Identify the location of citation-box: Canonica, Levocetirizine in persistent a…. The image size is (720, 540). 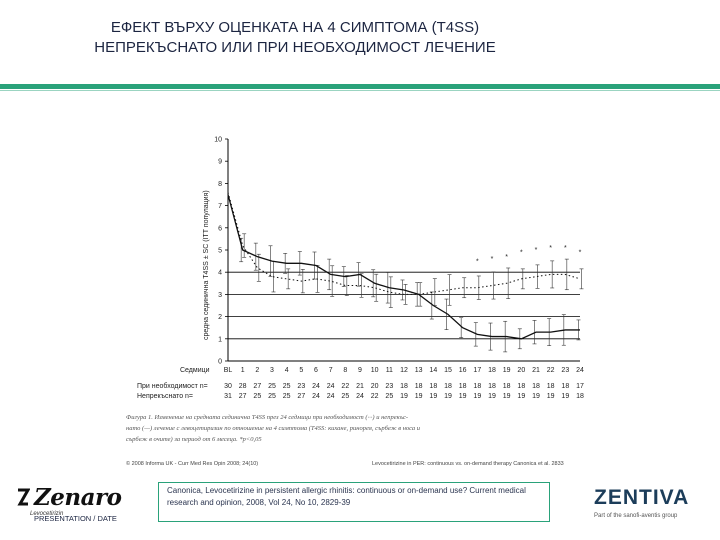
(354, 502).